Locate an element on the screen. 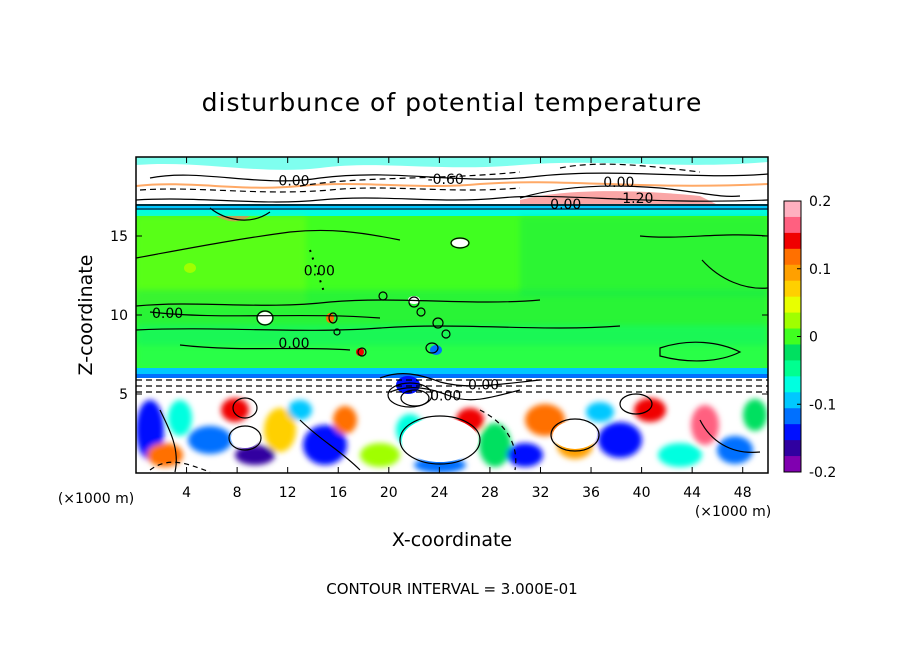  colorbar-tick-label: 0.1 is located at coordinates (820, 270).